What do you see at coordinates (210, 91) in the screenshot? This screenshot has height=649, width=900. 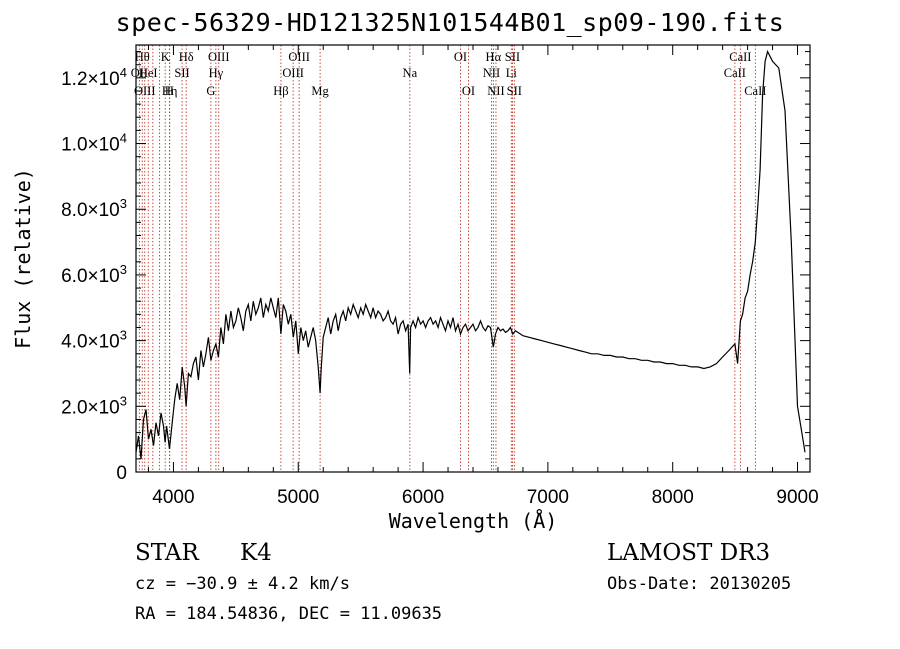 I see `line-label: G` at bounding box center [210, 91].